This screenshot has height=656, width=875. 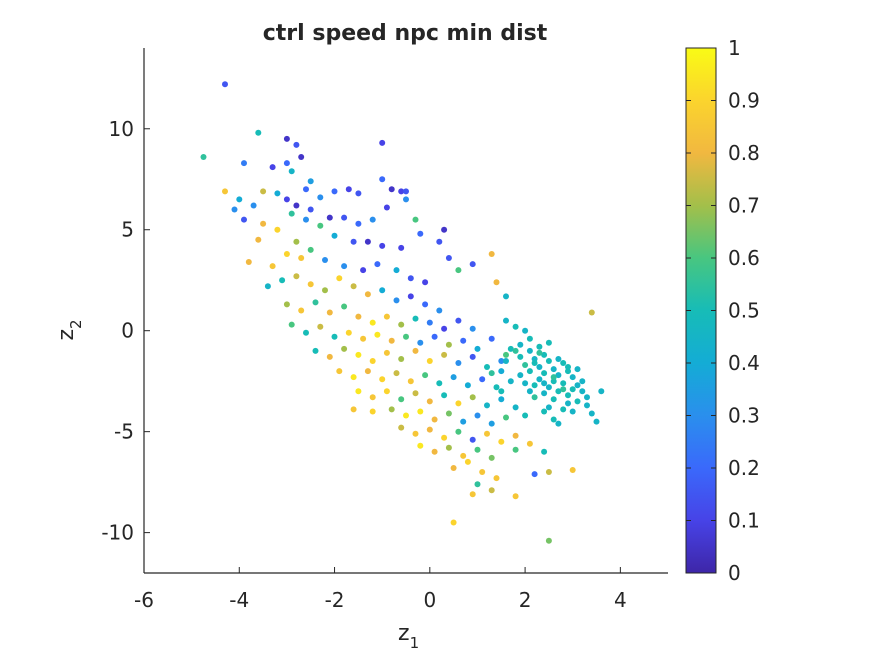 What do you see at coordinates (744, 206) in the screenshot?
I see `colorbar-tick-label: 0.7` at bounding box center [744, 206].